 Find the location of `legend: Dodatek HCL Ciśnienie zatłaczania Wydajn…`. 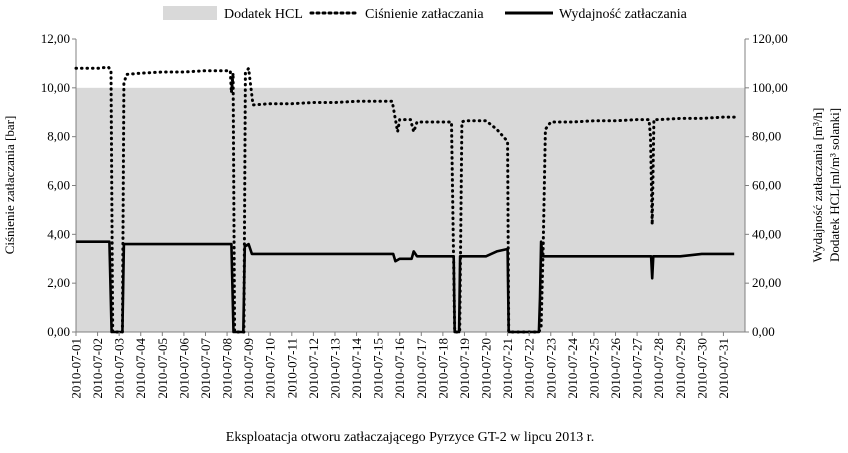

legend: Dodatek HCL Ciśnienie zatłaczania Wydajn… is located at coordinates (425, 14).